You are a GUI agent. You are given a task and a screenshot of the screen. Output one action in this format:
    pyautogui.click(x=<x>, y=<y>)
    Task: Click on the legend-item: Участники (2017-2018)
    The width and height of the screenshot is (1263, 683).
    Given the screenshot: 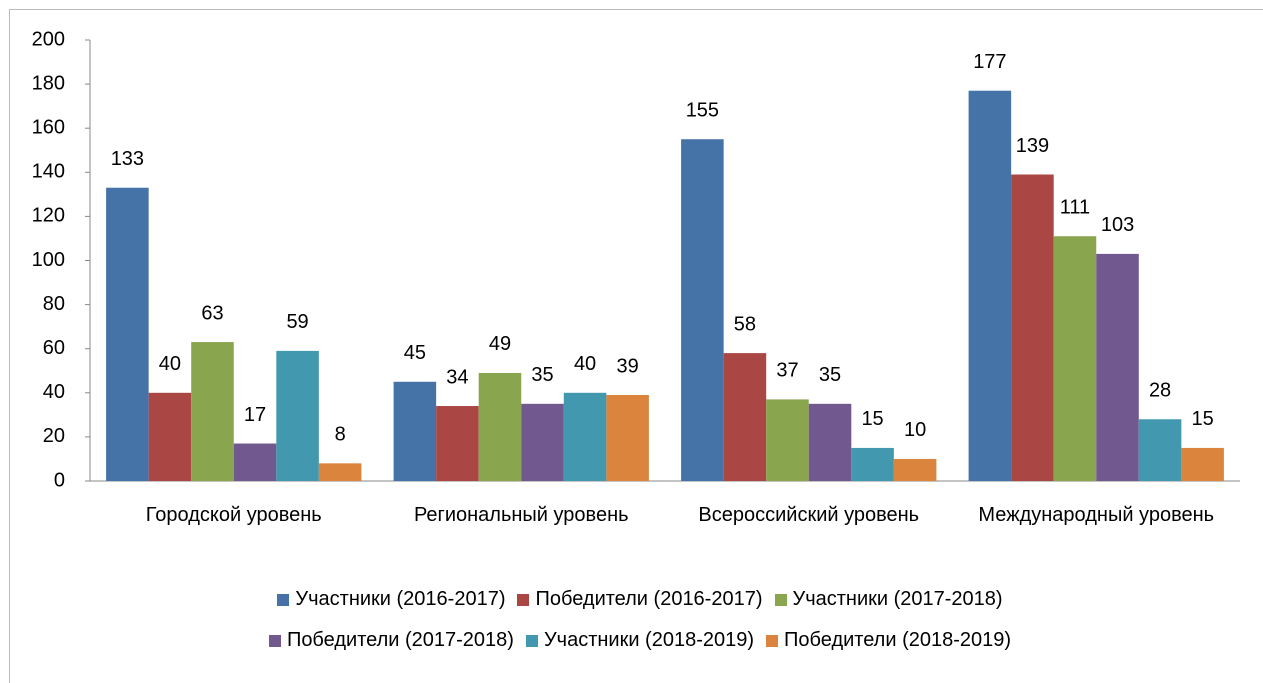 What is the action you would take?
    pyautogui.click(x=888, y=599)
    